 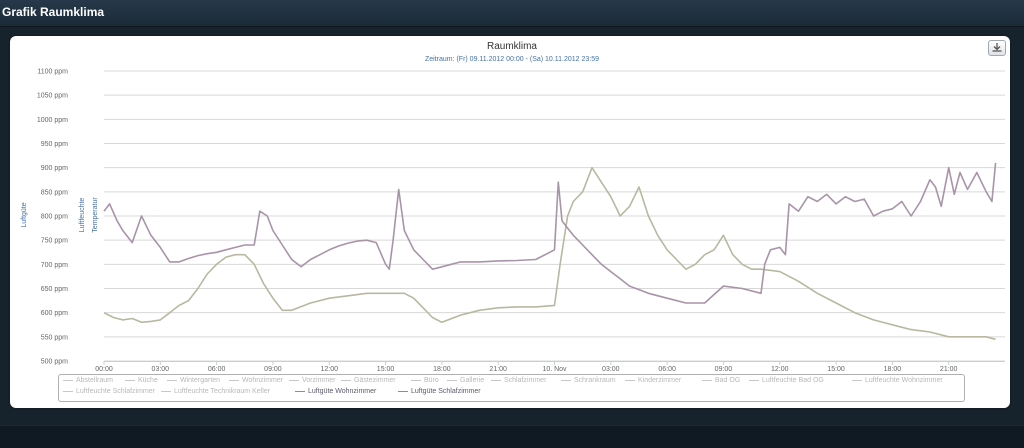 What do you see at coordinates (53, 12) in the screenshot?
I see `window-title: Grafik Raumklima` at bounding box center [53, 12].